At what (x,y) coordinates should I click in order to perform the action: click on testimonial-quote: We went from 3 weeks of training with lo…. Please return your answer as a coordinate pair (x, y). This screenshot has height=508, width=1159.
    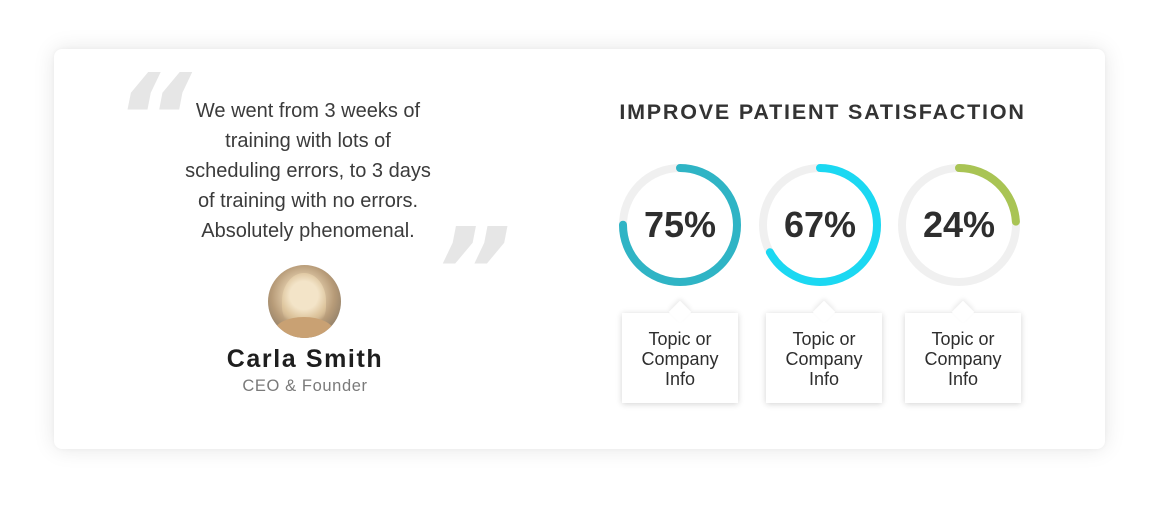
    Looking at the image, I should click on (308, 171).